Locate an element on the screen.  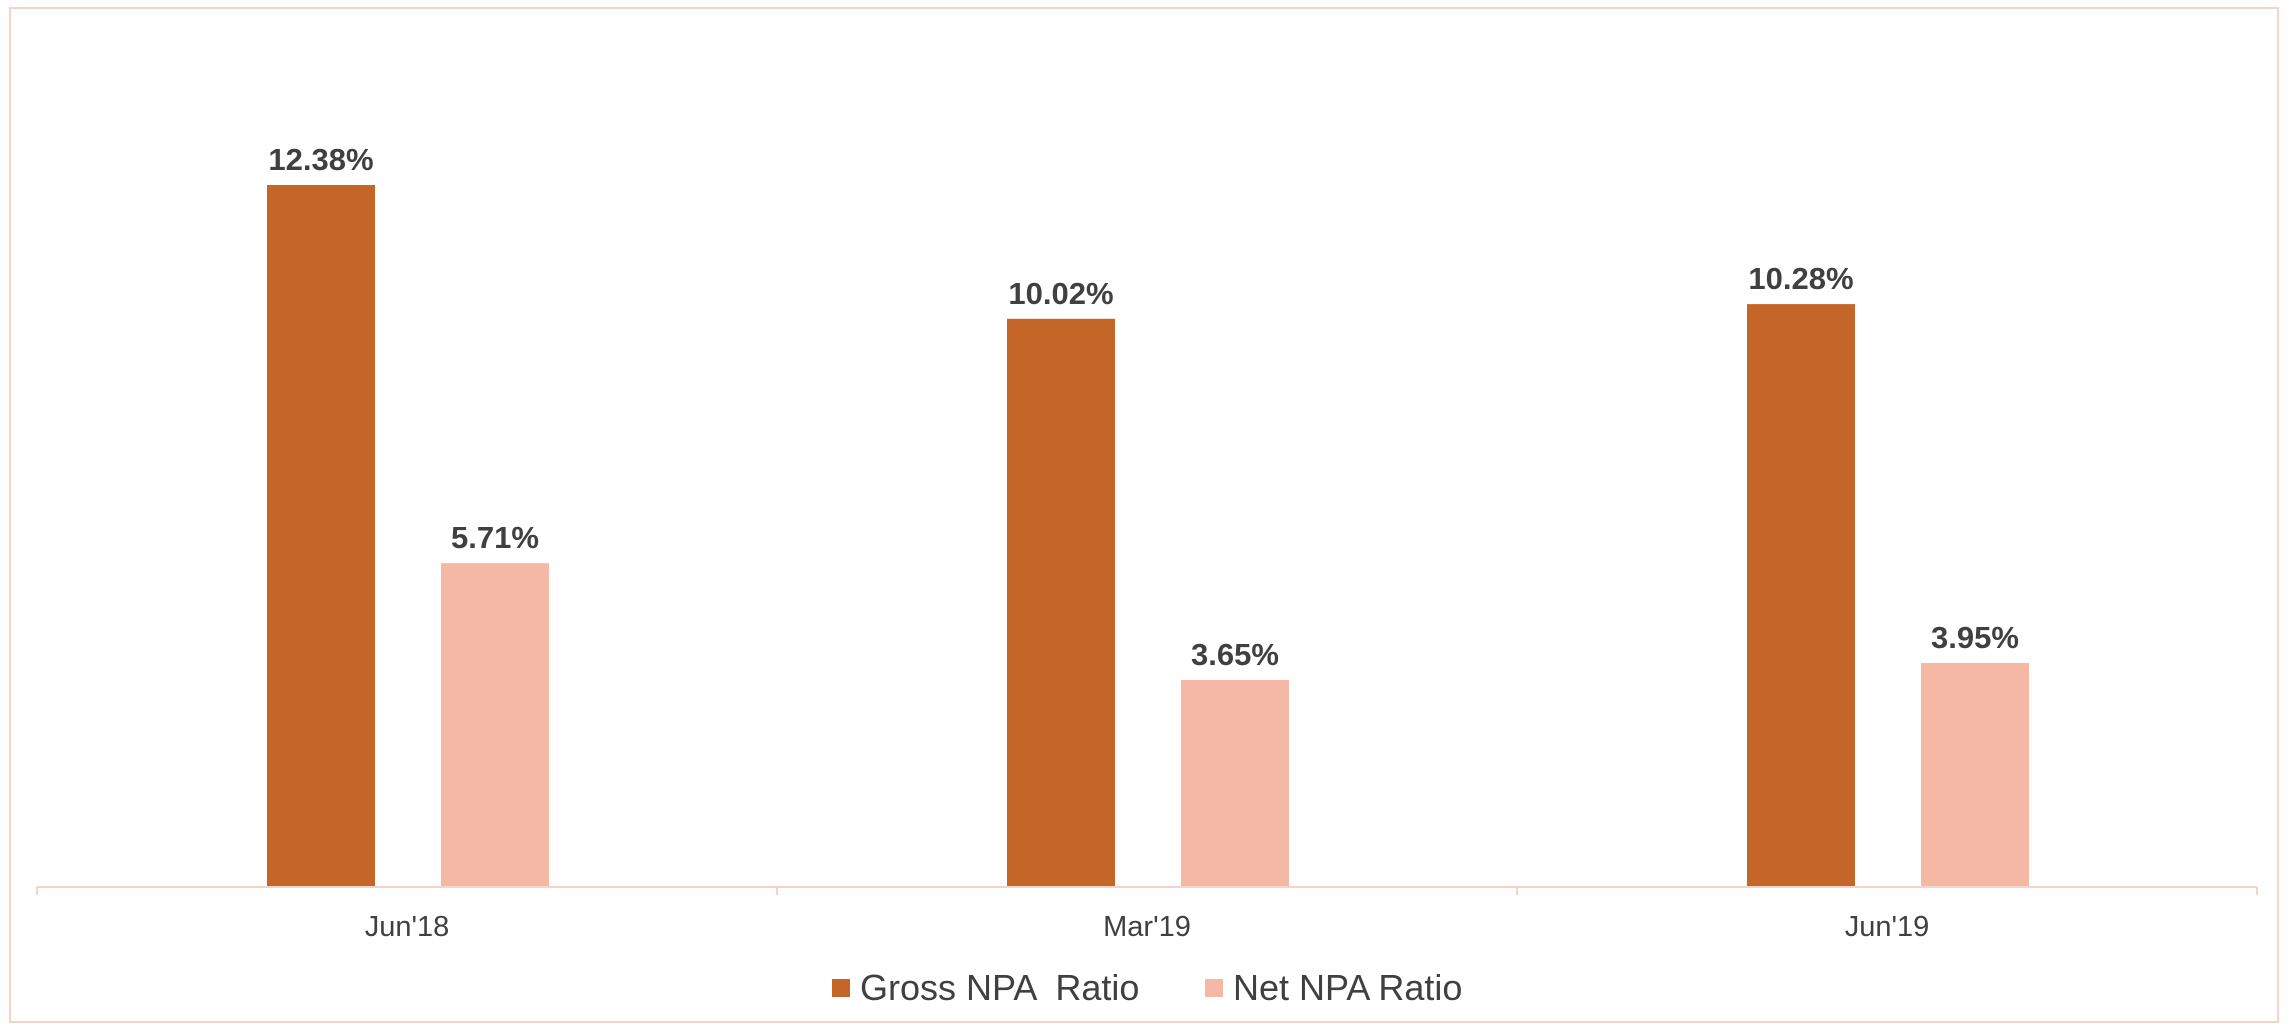
x-tick-label-2: Mar'19 is located at coordinates (1147, 927).